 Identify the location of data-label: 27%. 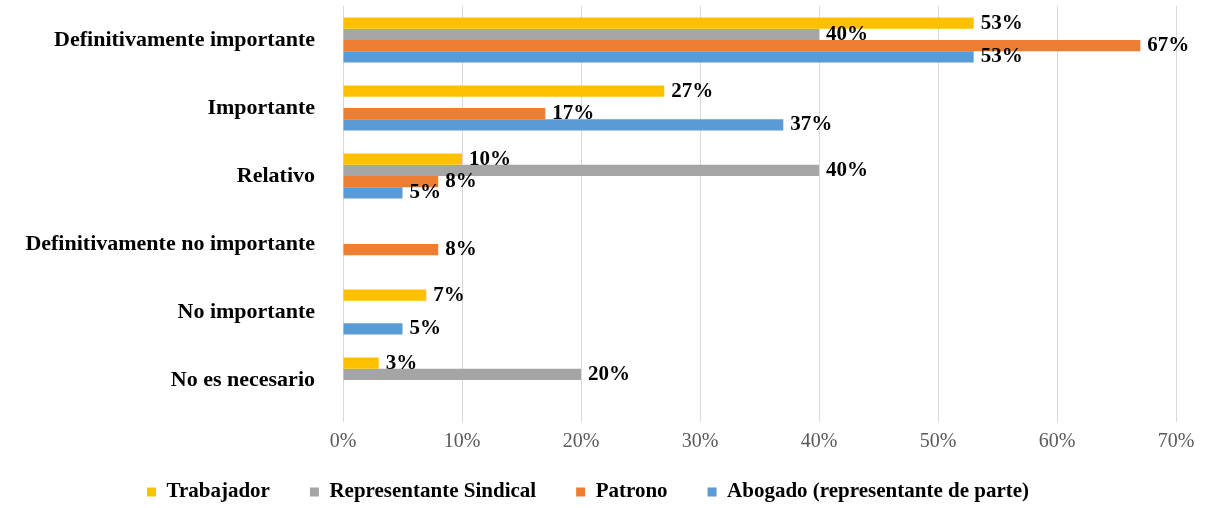
(692, 89).